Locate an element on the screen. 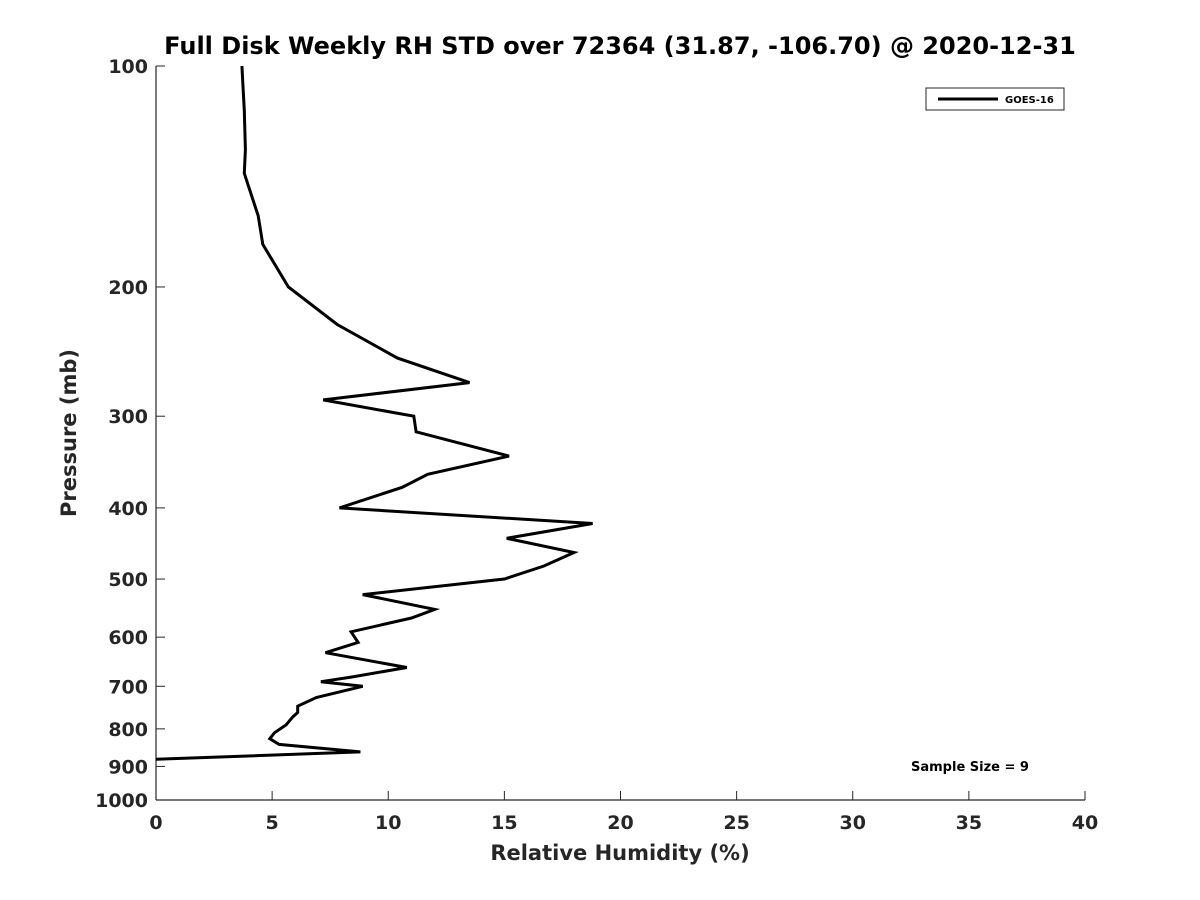 This screenshot has width=1200, height=900. y-tick-label: 200 is located at coordinates (128, 288).